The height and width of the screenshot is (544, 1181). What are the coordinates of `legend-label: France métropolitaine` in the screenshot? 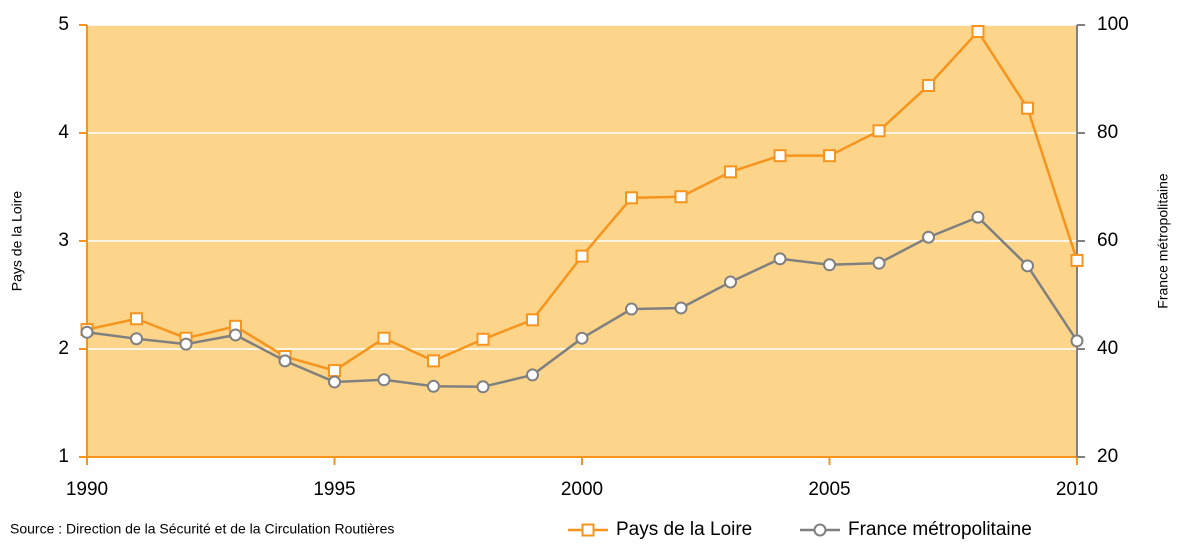 It's located at (940, 529).